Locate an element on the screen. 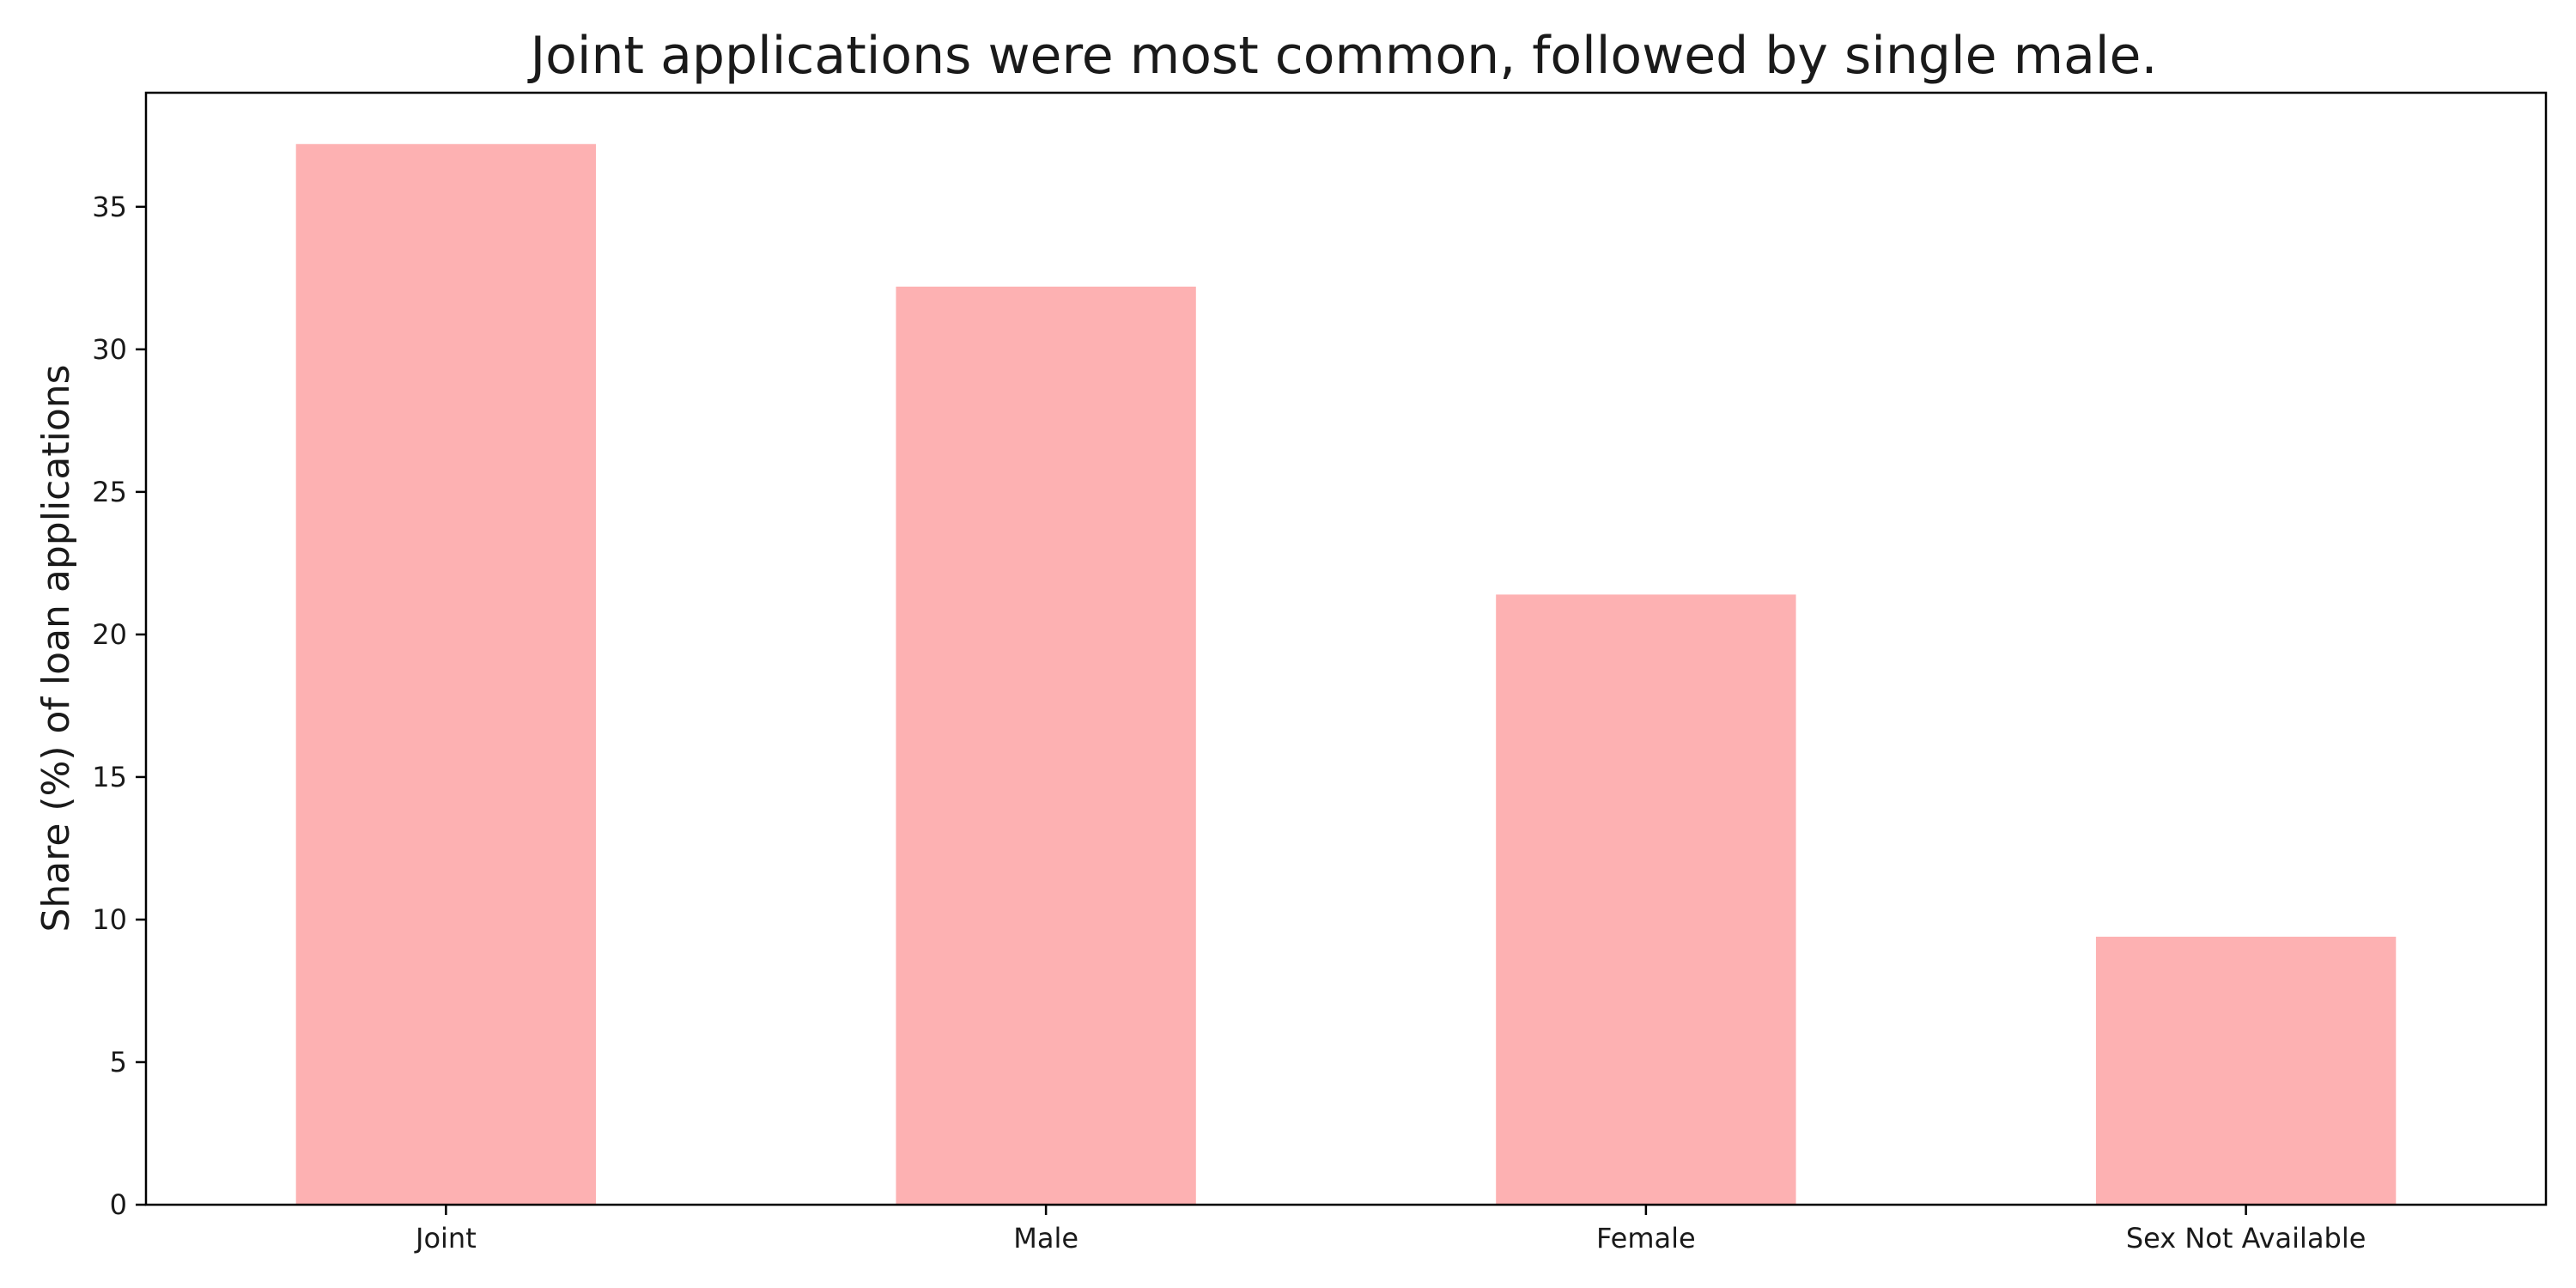  y-tick-label: 5 is located at coordinates (118, 1062).